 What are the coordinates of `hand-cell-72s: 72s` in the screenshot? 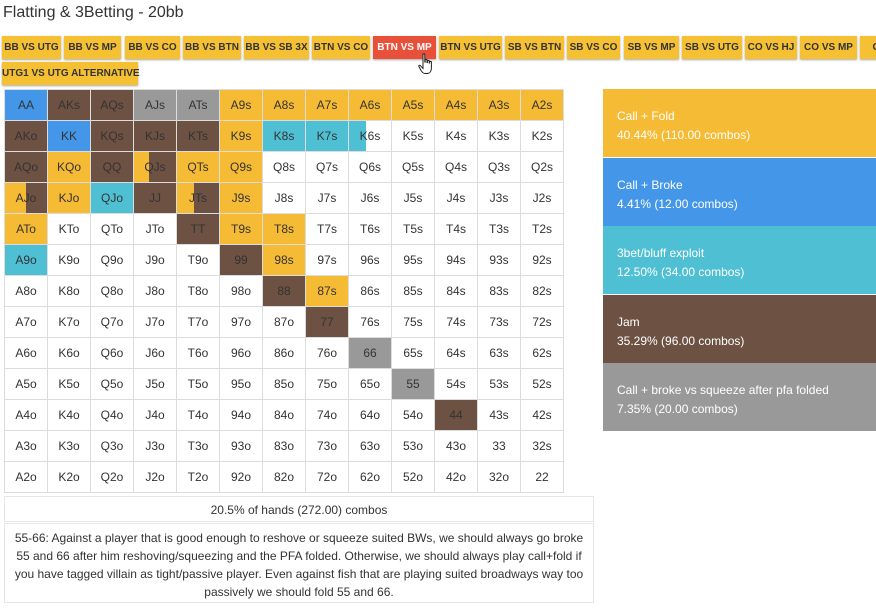 It's located at (542, 322).